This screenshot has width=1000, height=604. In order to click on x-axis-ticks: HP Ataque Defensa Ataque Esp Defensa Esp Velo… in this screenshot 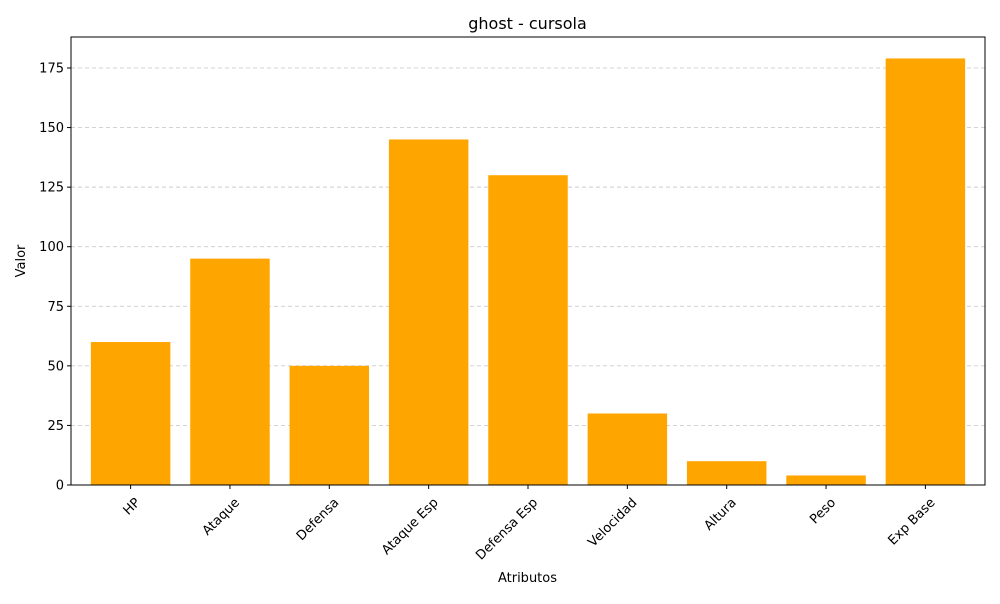, I will do `click(529, 524)`.